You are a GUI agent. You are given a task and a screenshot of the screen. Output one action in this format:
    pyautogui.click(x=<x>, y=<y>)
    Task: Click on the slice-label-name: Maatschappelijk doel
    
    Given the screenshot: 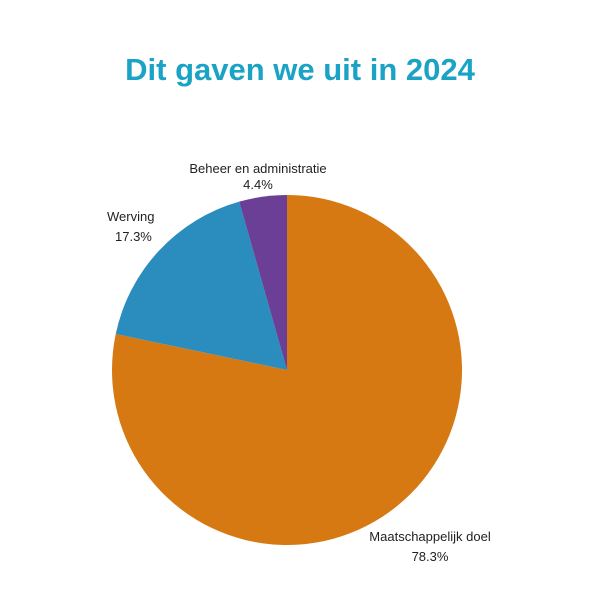 What is the action you would take?
    pyautogui.click(x=430, y=536)
    